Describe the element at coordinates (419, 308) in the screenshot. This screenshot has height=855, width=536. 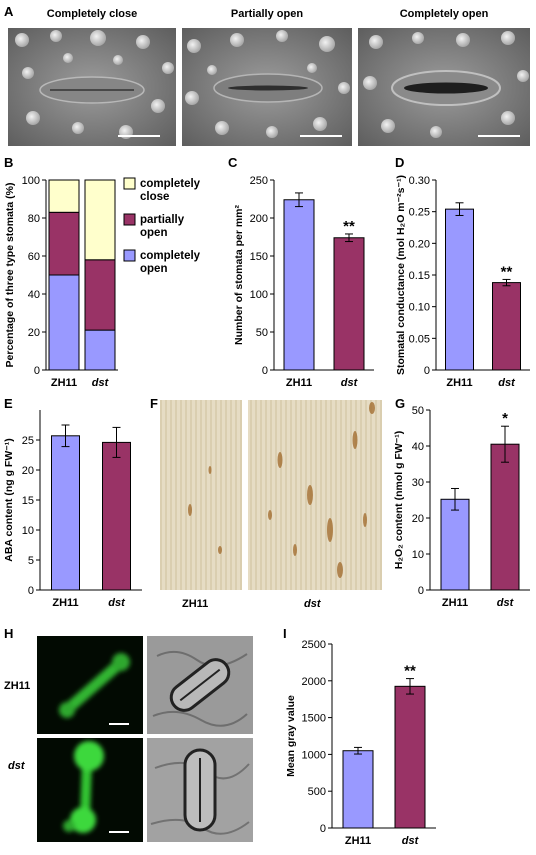
I see `y-tick-label-d: 0.10` at that location.